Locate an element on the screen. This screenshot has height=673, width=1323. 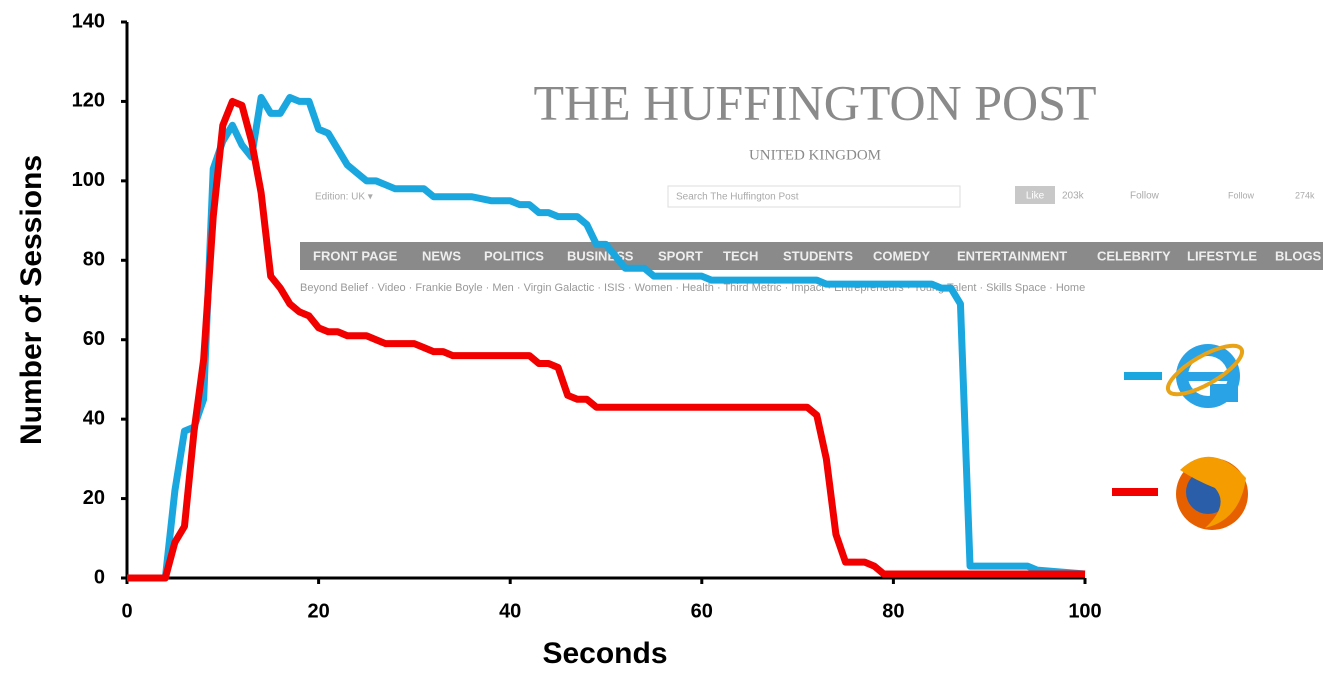
y-tick-label: 80 is located at coordinates (94, 260).